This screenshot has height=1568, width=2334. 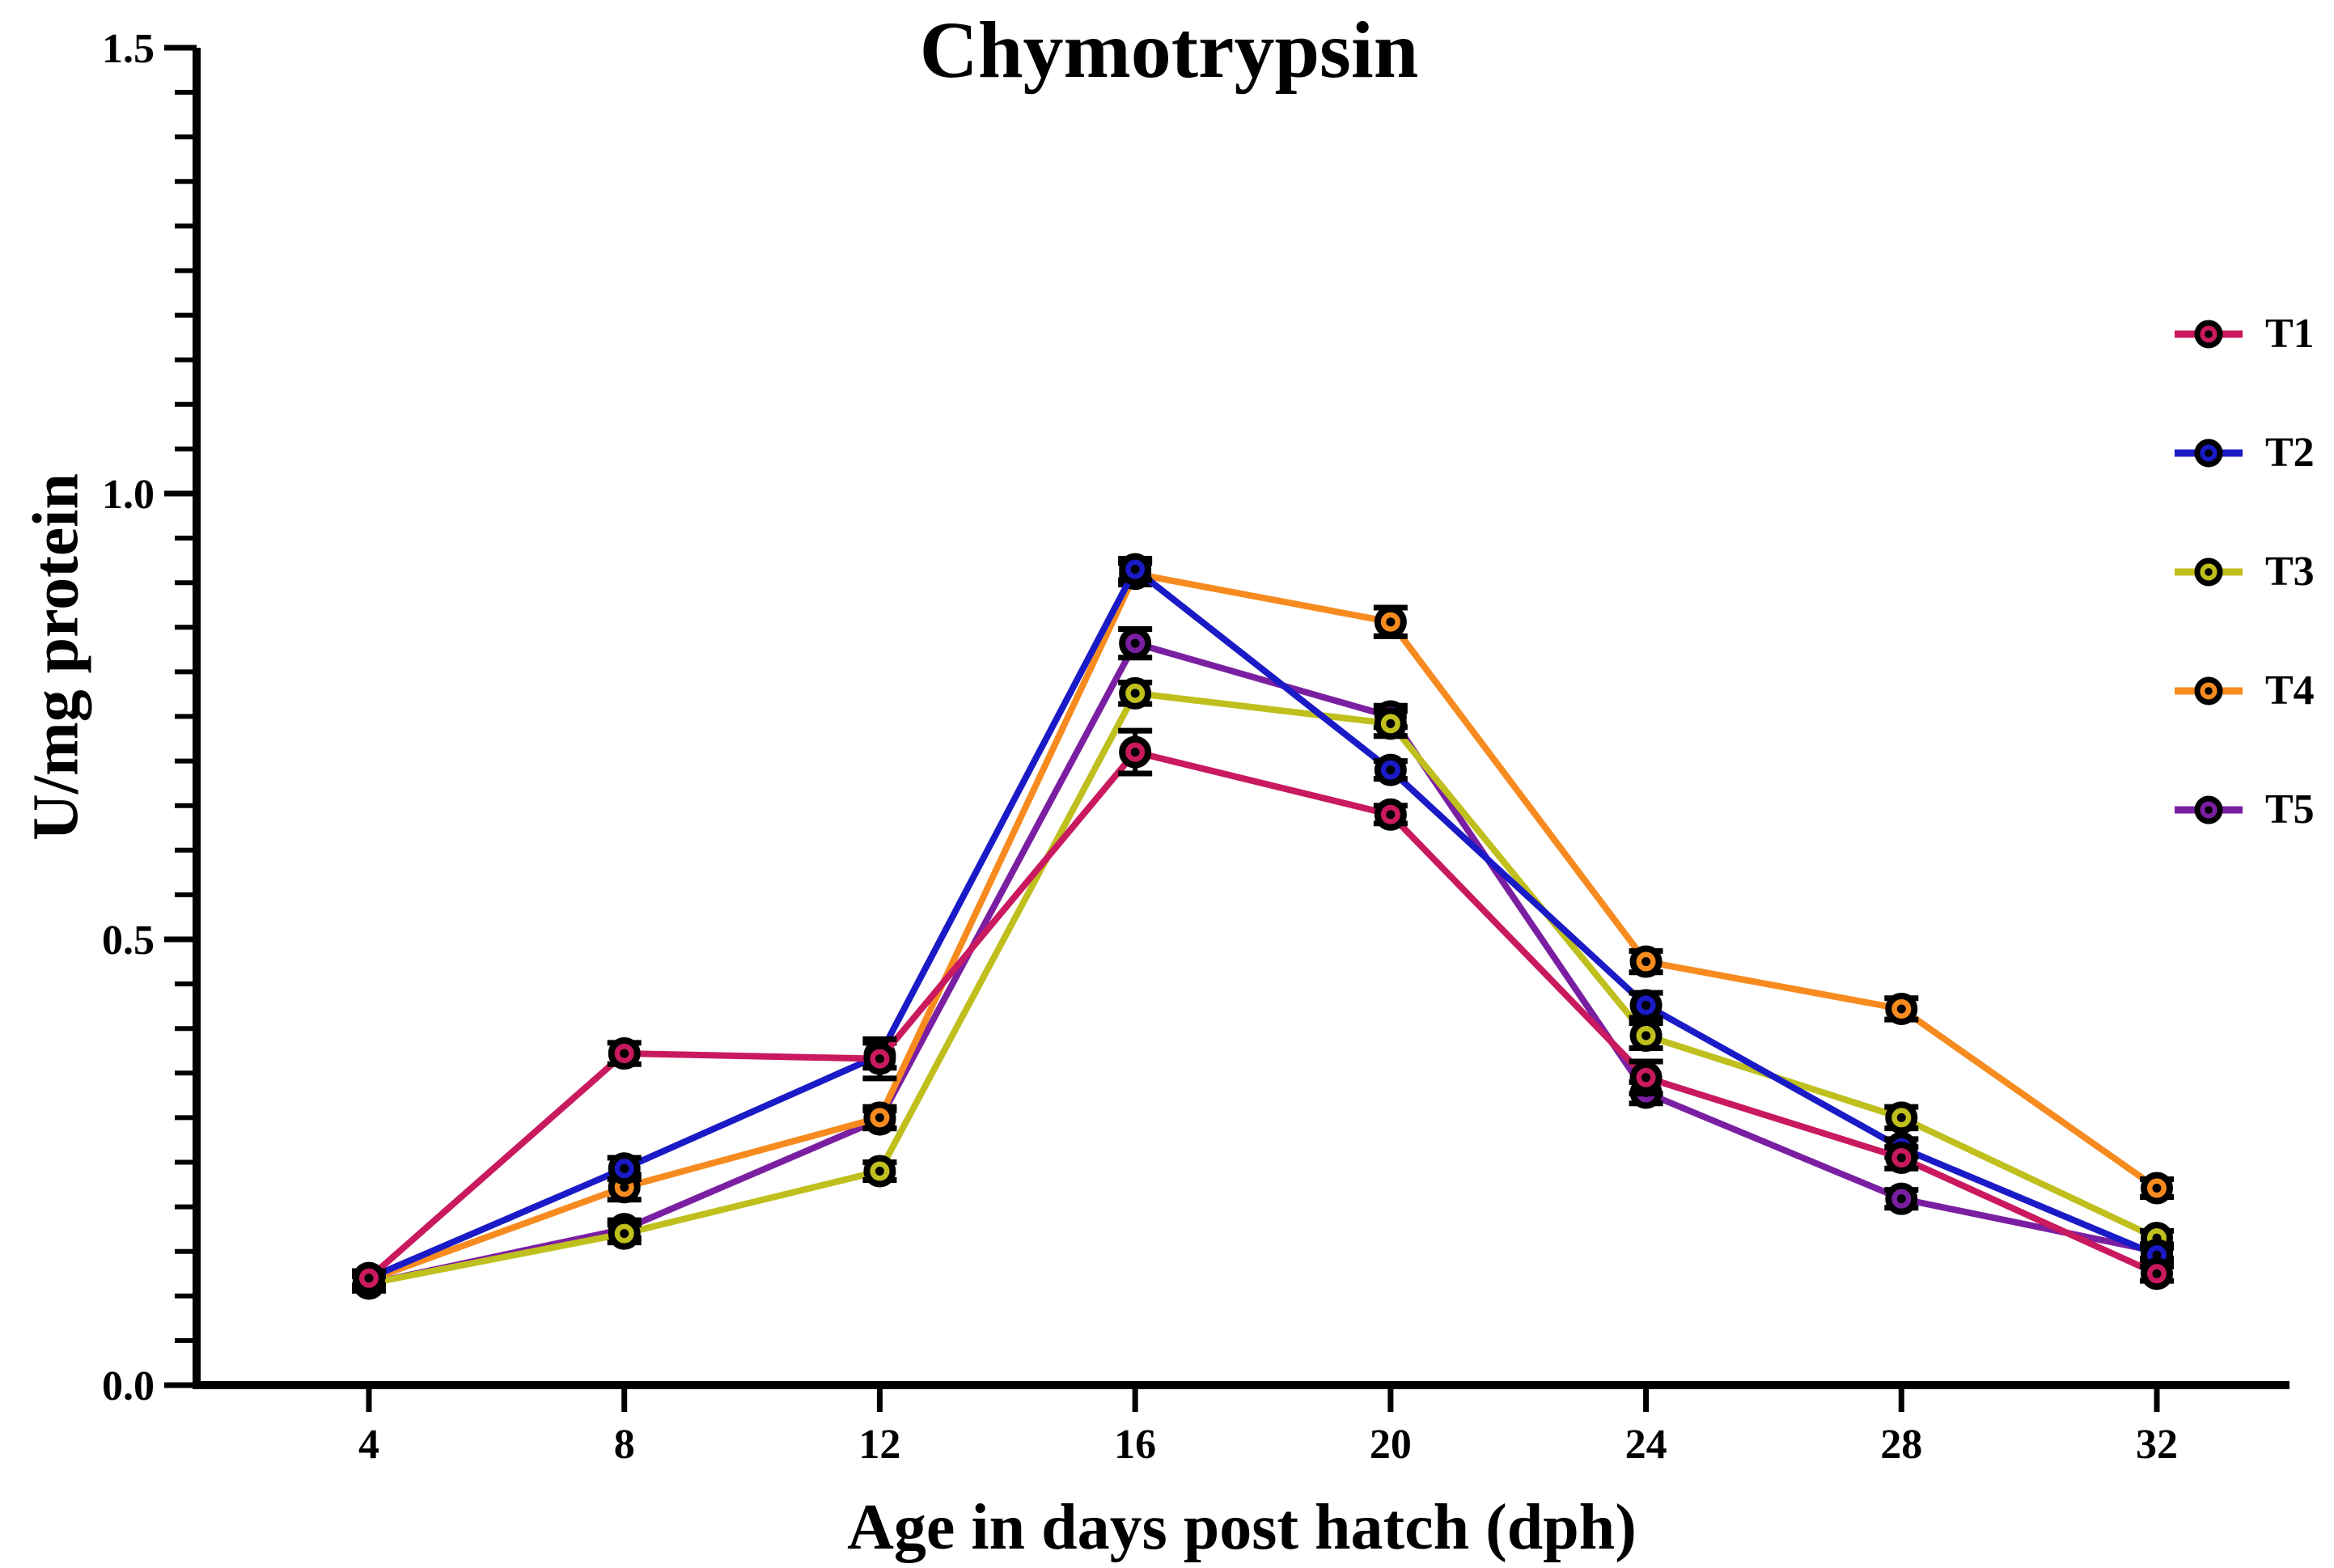 What do you see at coordinates (2245, 334) in the screenshot?
I see `legend-item-t1: T1` at bounding box center [2245, 334].